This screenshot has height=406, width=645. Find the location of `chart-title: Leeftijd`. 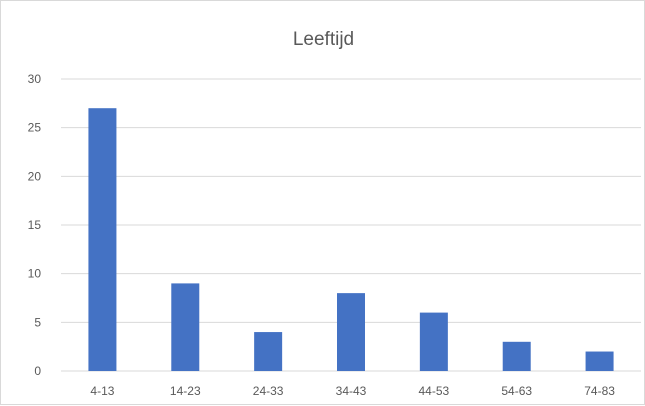

chart-title: Leeftijd is located at coordinates (323, 39).